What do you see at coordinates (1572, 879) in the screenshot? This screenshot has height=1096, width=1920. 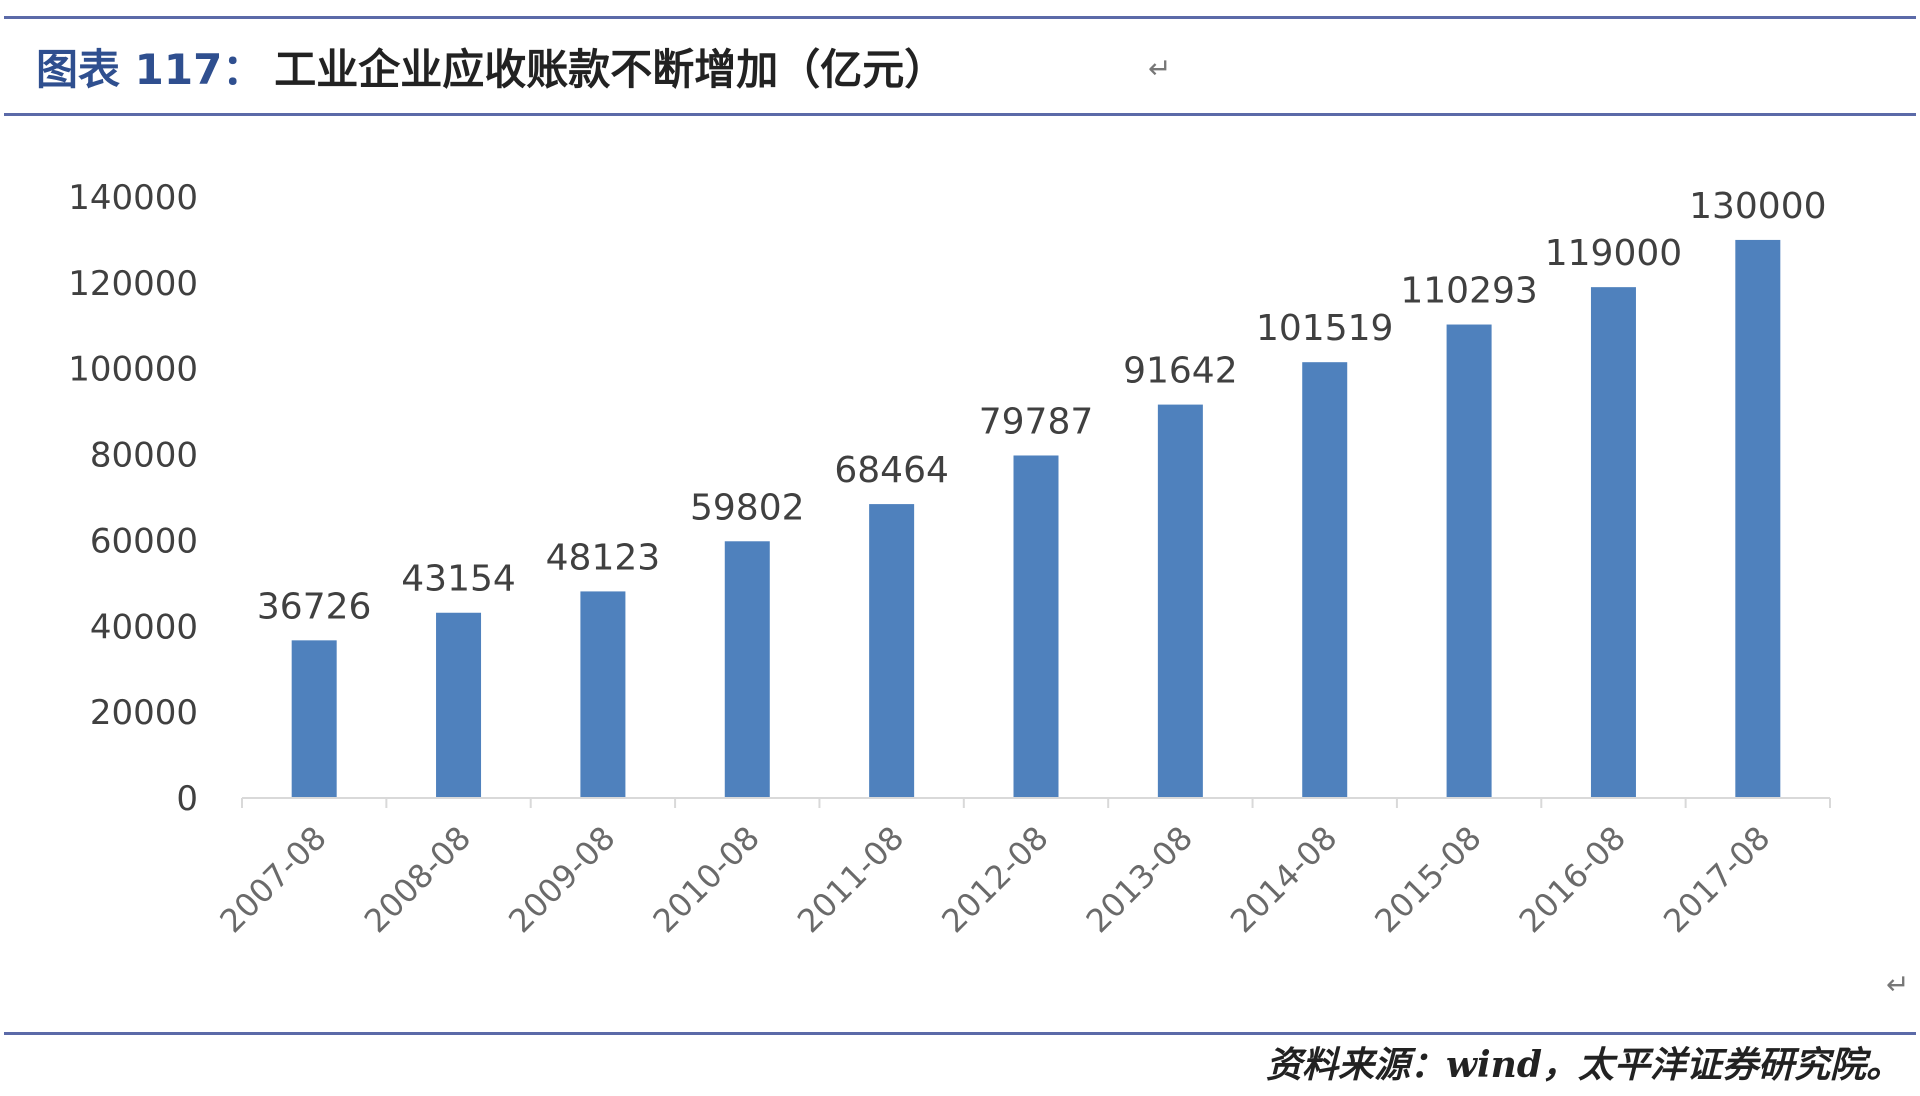 I see `x-tick-label: 2016-08` at bounding box center [1572, 879].